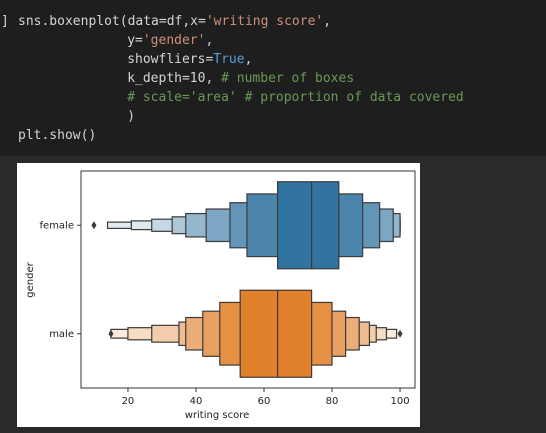  I want to click on code-line: y='gender',, so click(170, 40).